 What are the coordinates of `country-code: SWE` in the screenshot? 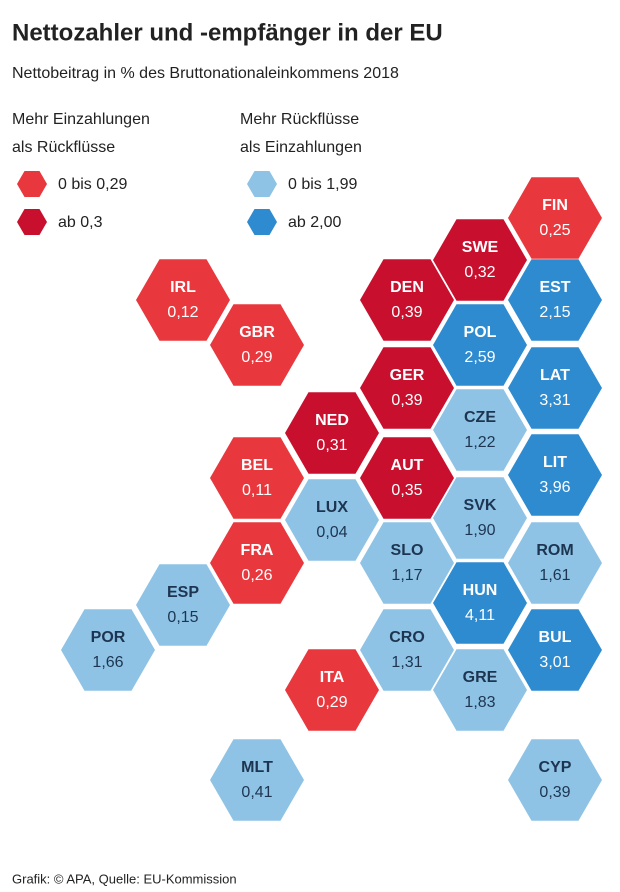 It's located at (480, 247).